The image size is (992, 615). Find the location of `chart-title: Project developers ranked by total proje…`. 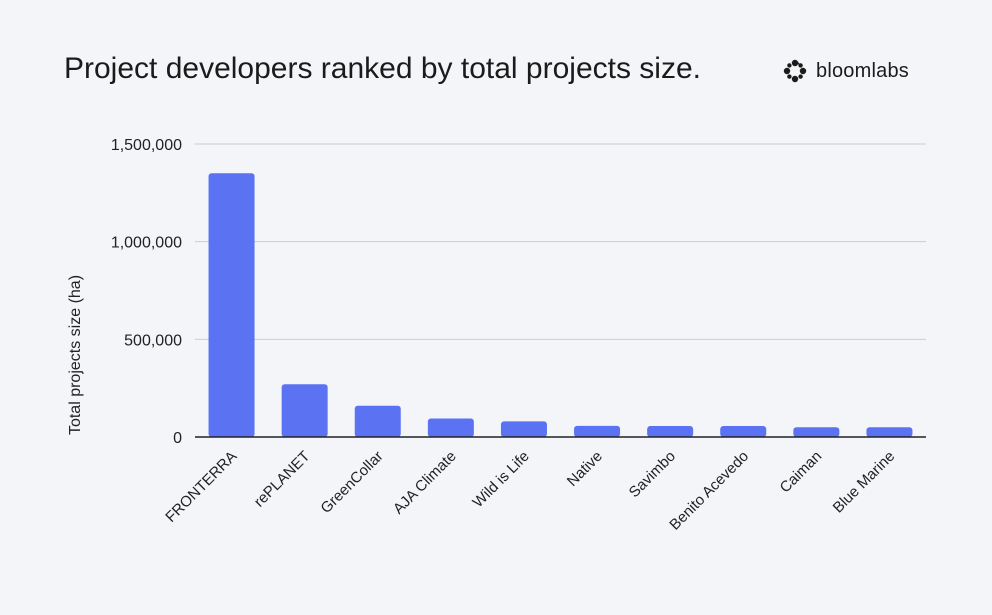

chart-title: Project developers ranked by total proje… is located at coordinates (382, 68).